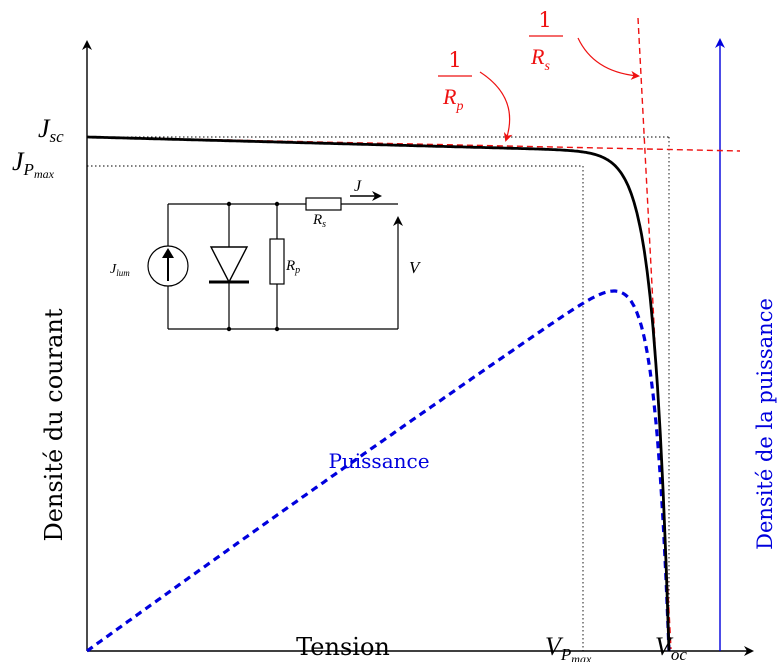  What do you see at coordinates (415, 267) in the screenshot?
I see `voltage-label: V` at bounding box center [415, 267].